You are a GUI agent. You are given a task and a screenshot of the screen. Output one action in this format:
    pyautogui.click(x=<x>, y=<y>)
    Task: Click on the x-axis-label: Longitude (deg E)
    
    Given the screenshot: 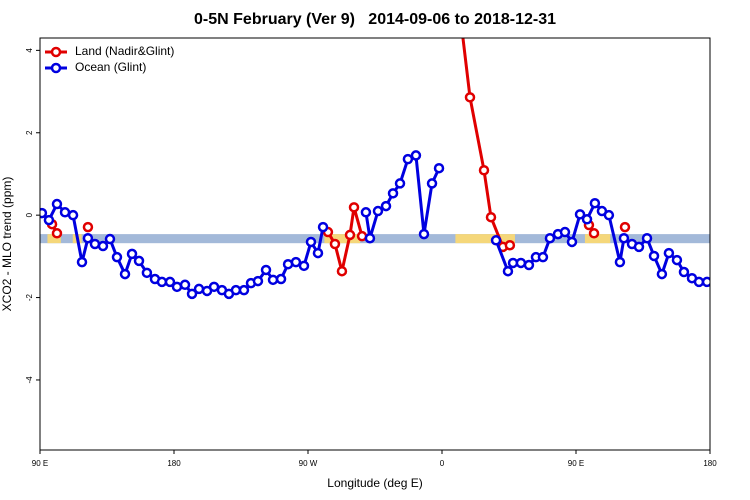 What is the action you would take?
    pyautogui.click(x=374, y=483)
    